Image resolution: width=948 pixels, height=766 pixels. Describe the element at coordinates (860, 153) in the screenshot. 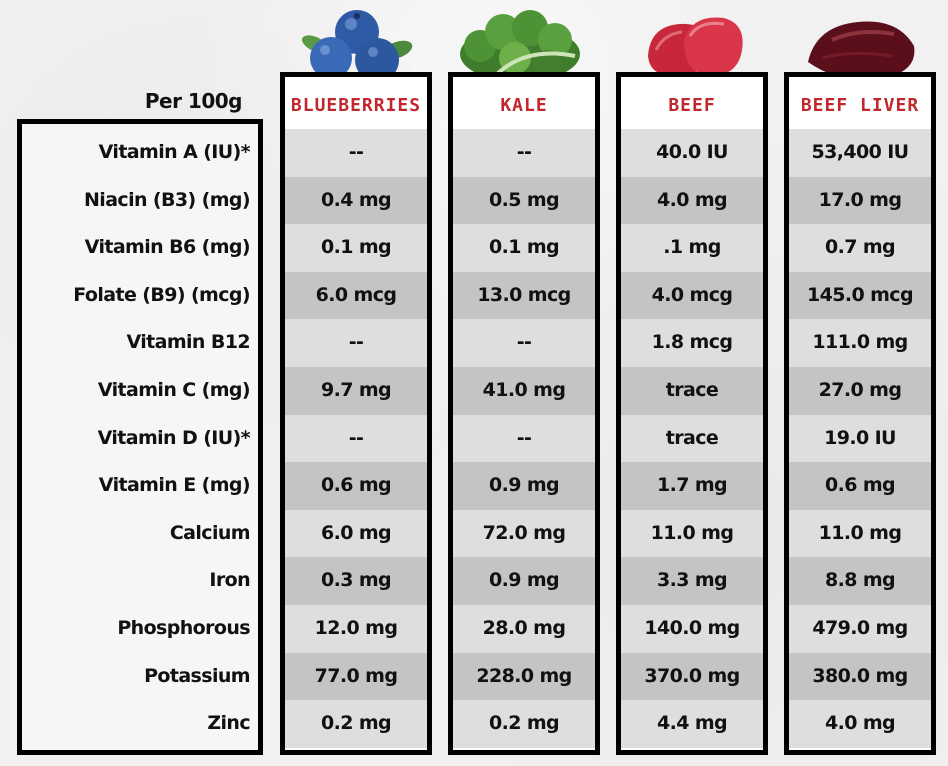

I see `value-cell: 53,400 IU` at that location.